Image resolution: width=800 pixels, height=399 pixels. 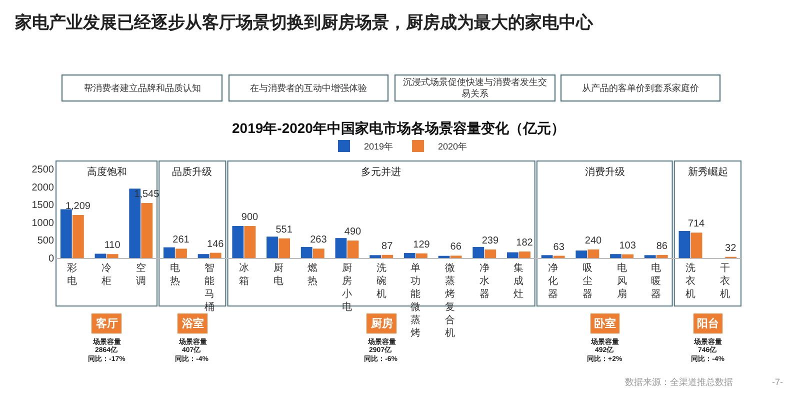 I want to click on x-tick-label: 冷柜, so click(x=106, y=274).